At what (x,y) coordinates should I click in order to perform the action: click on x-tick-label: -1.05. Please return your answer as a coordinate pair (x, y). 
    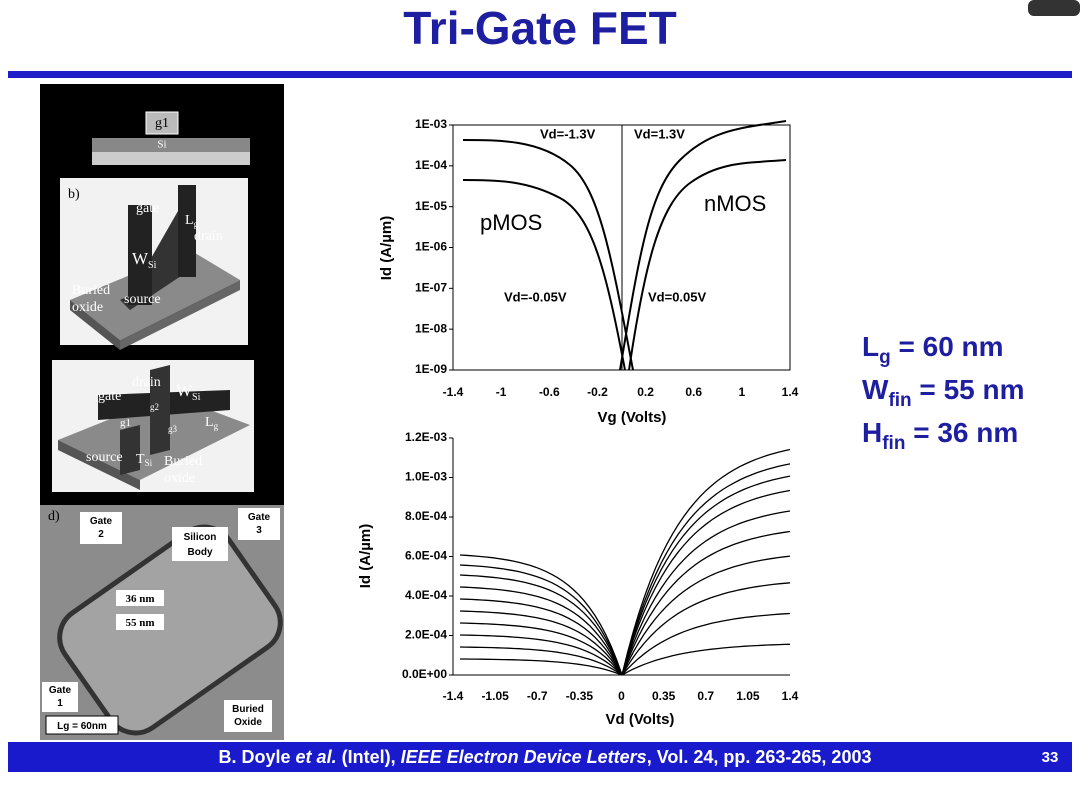
    Looking at the image, I should click on (495, 696).